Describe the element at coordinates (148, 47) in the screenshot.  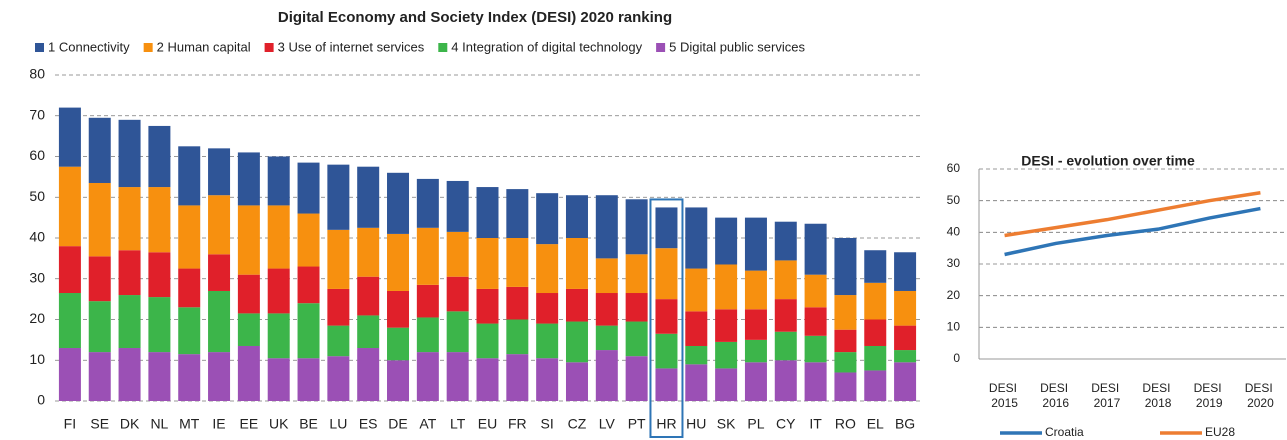
I see `legend-swatch` at that location.